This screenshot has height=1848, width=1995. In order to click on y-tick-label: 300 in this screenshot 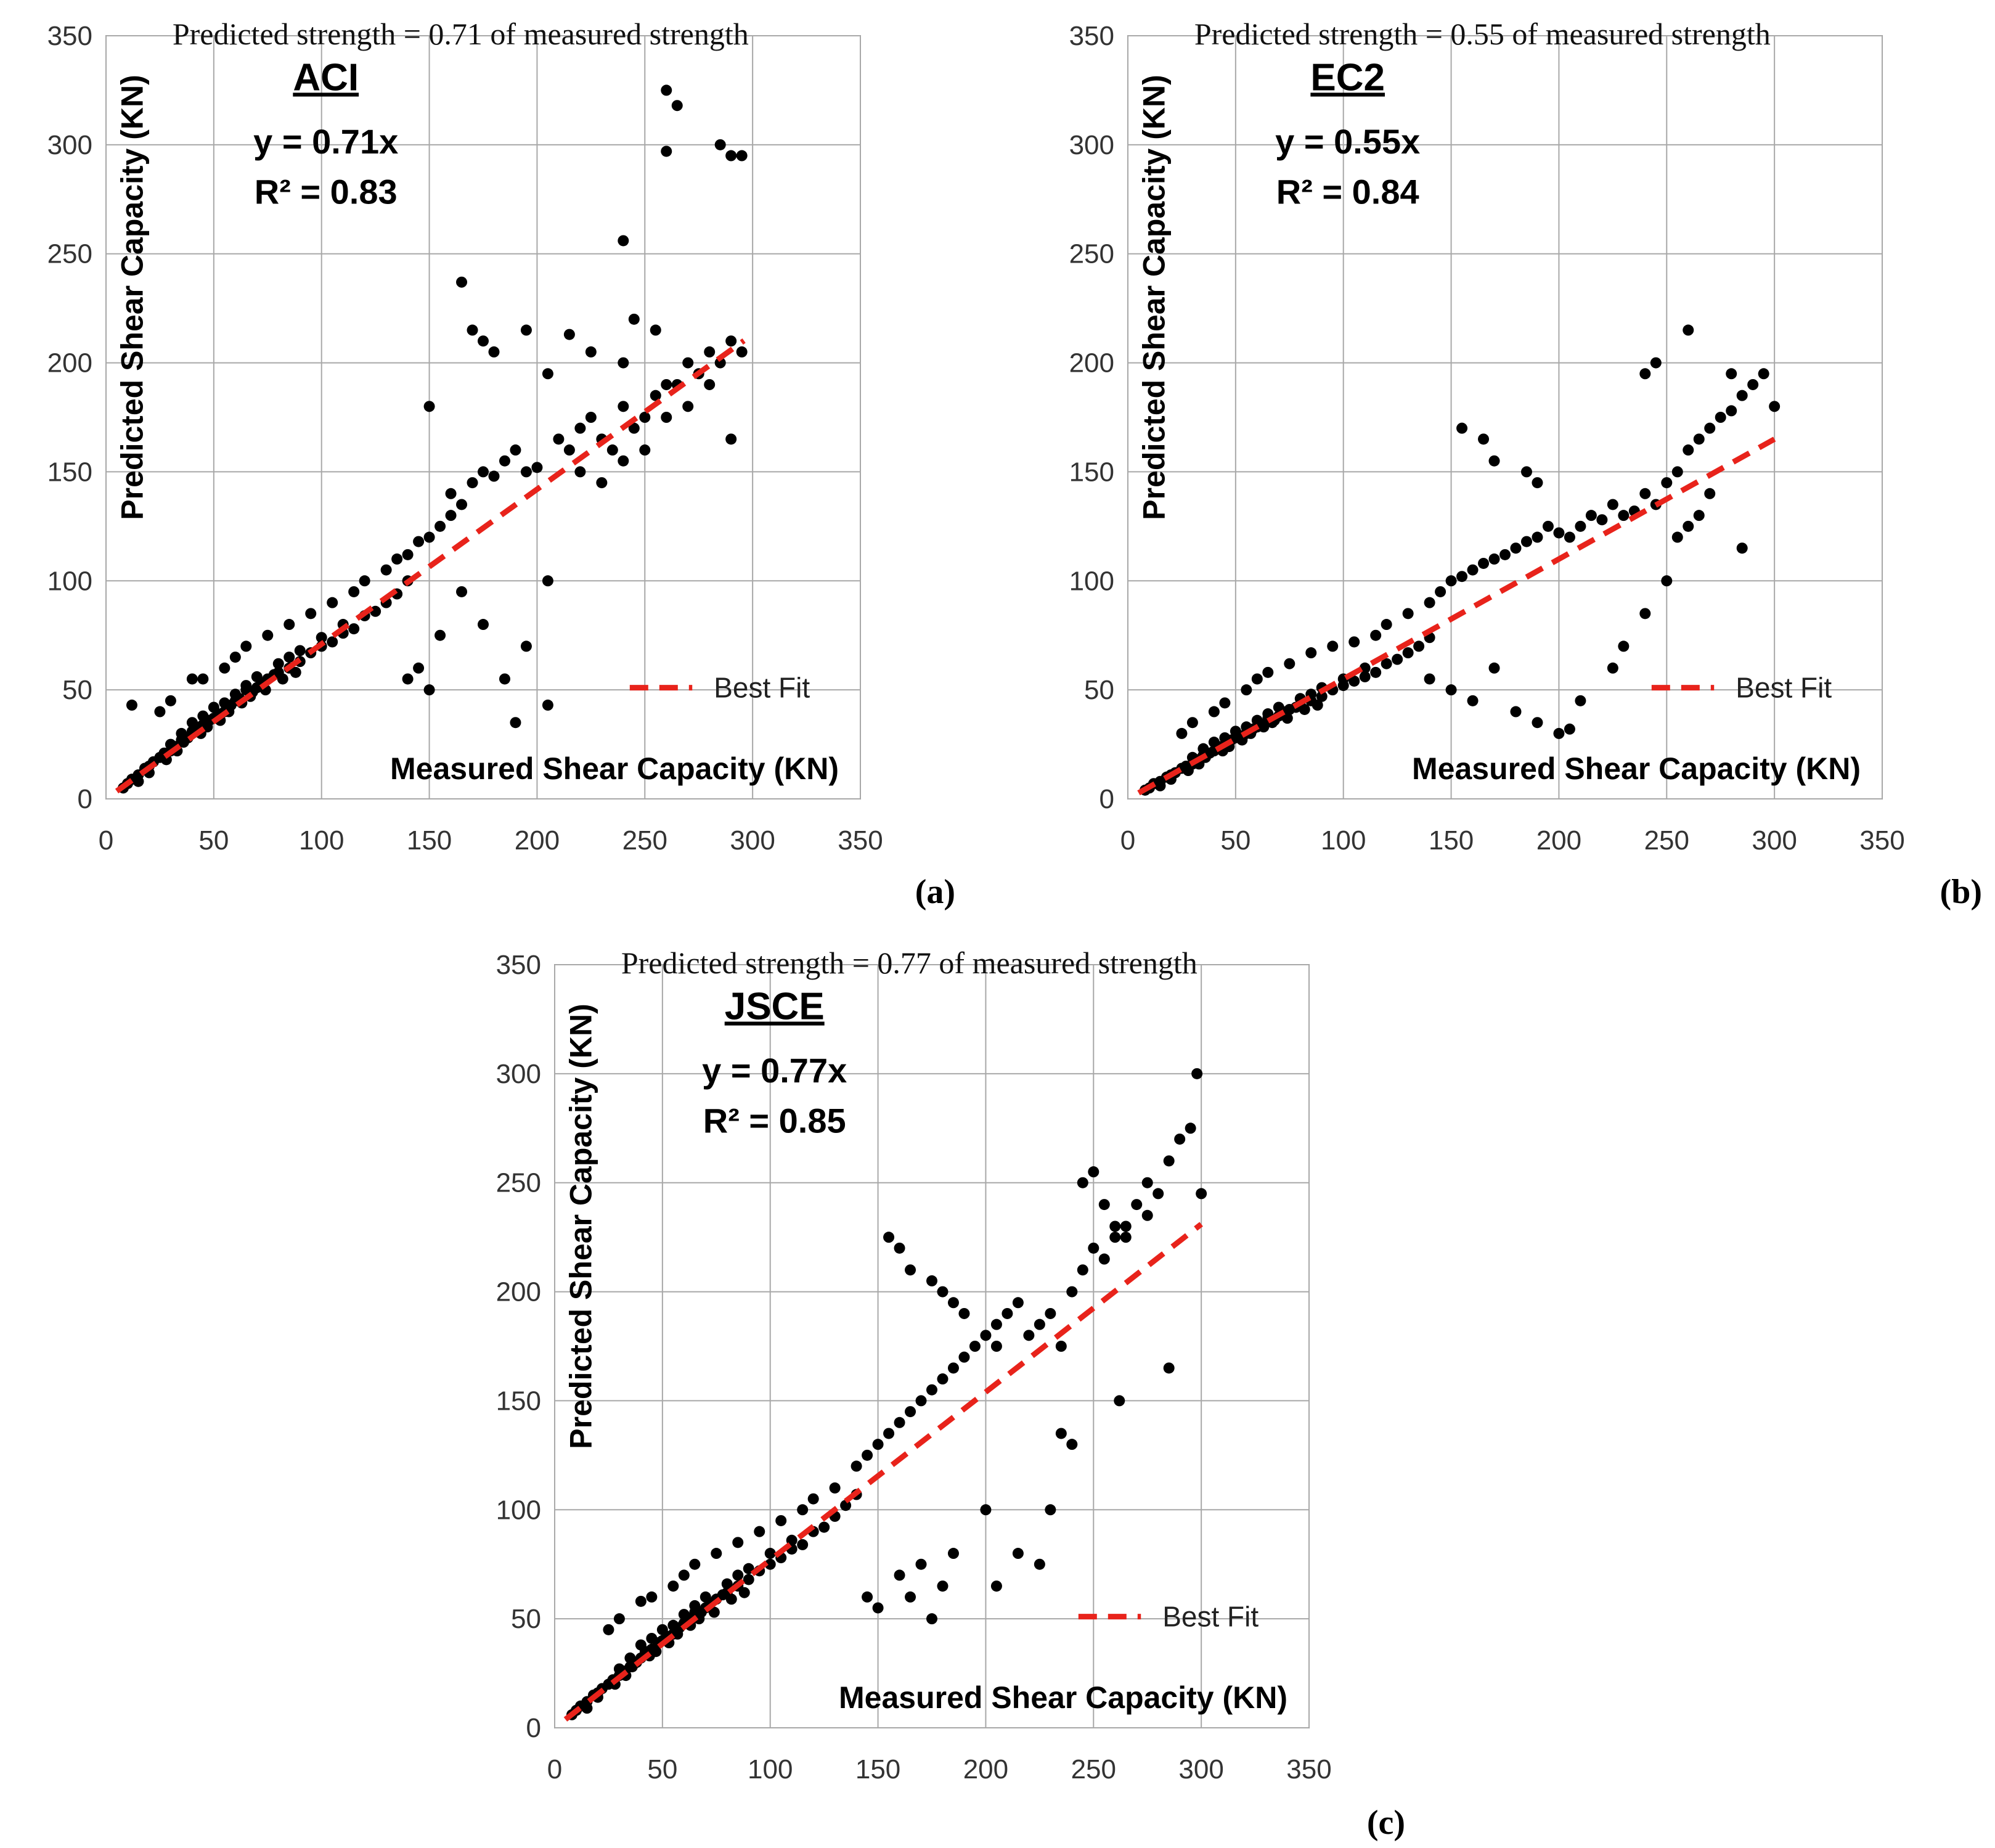, I will do `click(518, 1074)`.